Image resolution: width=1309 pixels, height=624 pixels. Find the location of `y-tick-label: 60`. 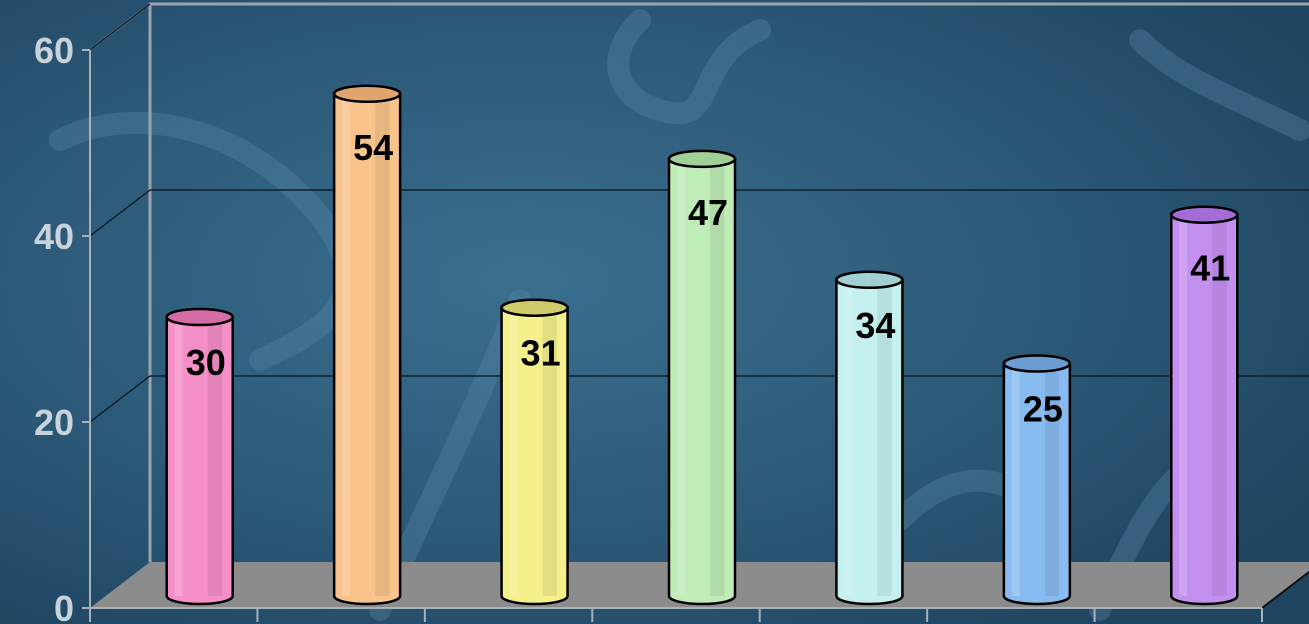

y-tick-label: 60 is located at coordinates (54, 50).